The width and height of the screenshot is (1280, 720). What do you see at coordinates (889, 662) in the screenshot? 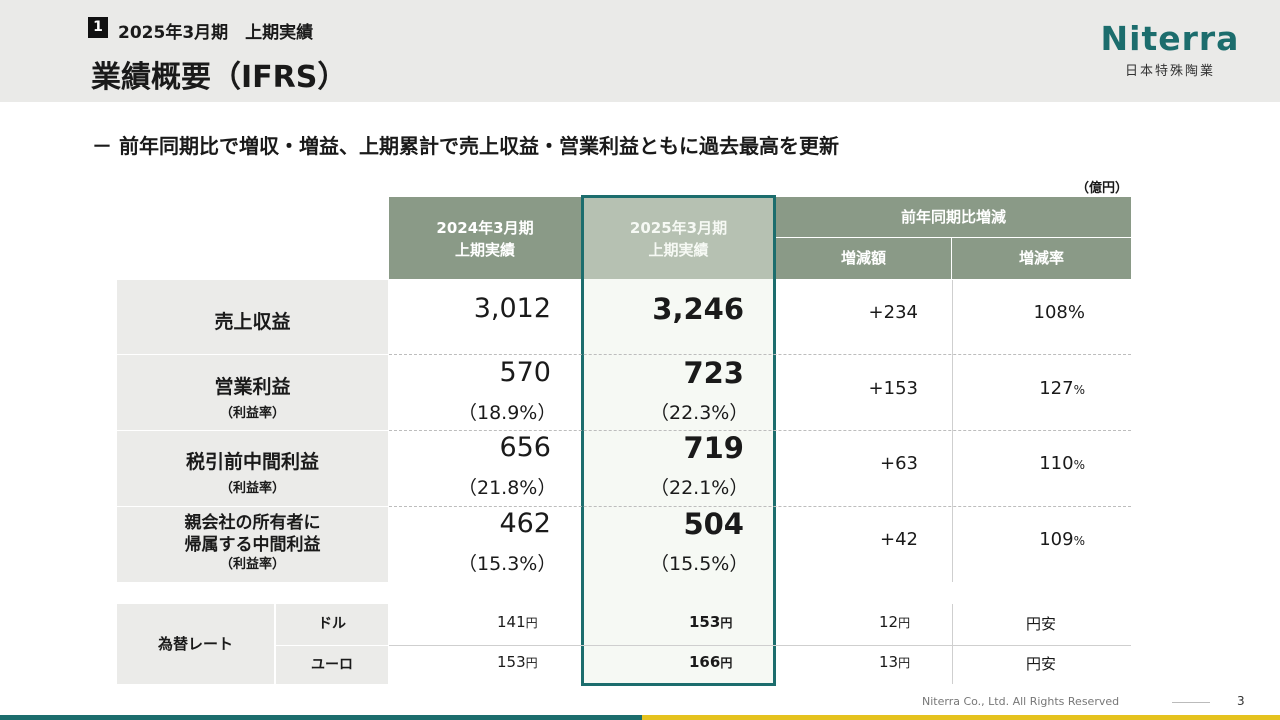
I see `fx-eur-change-value: 13` at bounding box center [889, 662].